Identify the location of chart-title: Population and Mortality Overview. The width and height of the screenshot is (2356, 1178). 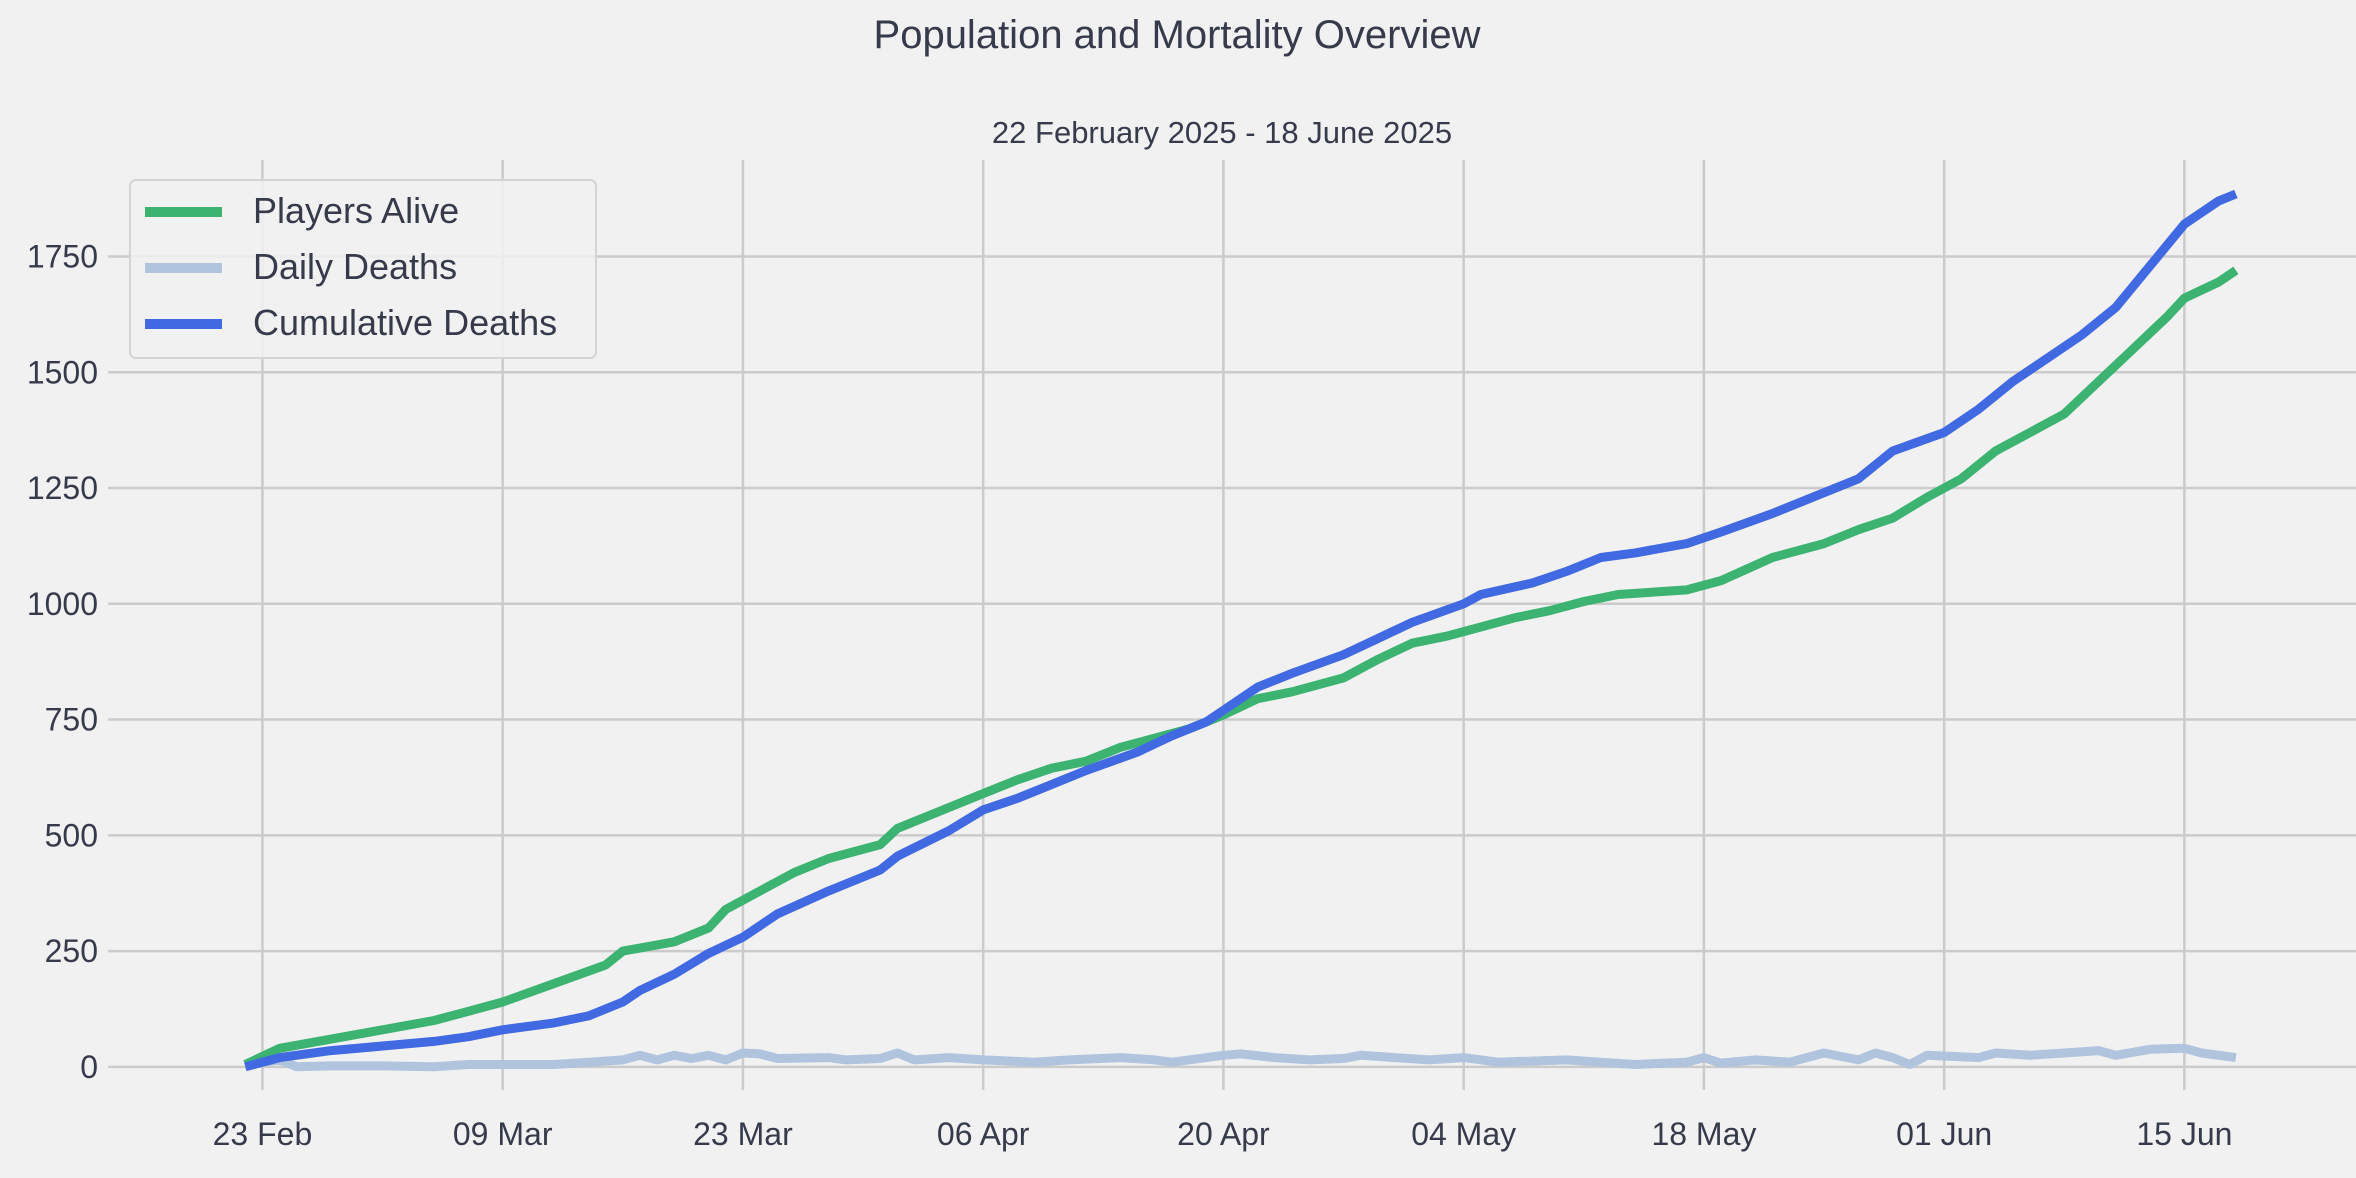
(1177, 35).